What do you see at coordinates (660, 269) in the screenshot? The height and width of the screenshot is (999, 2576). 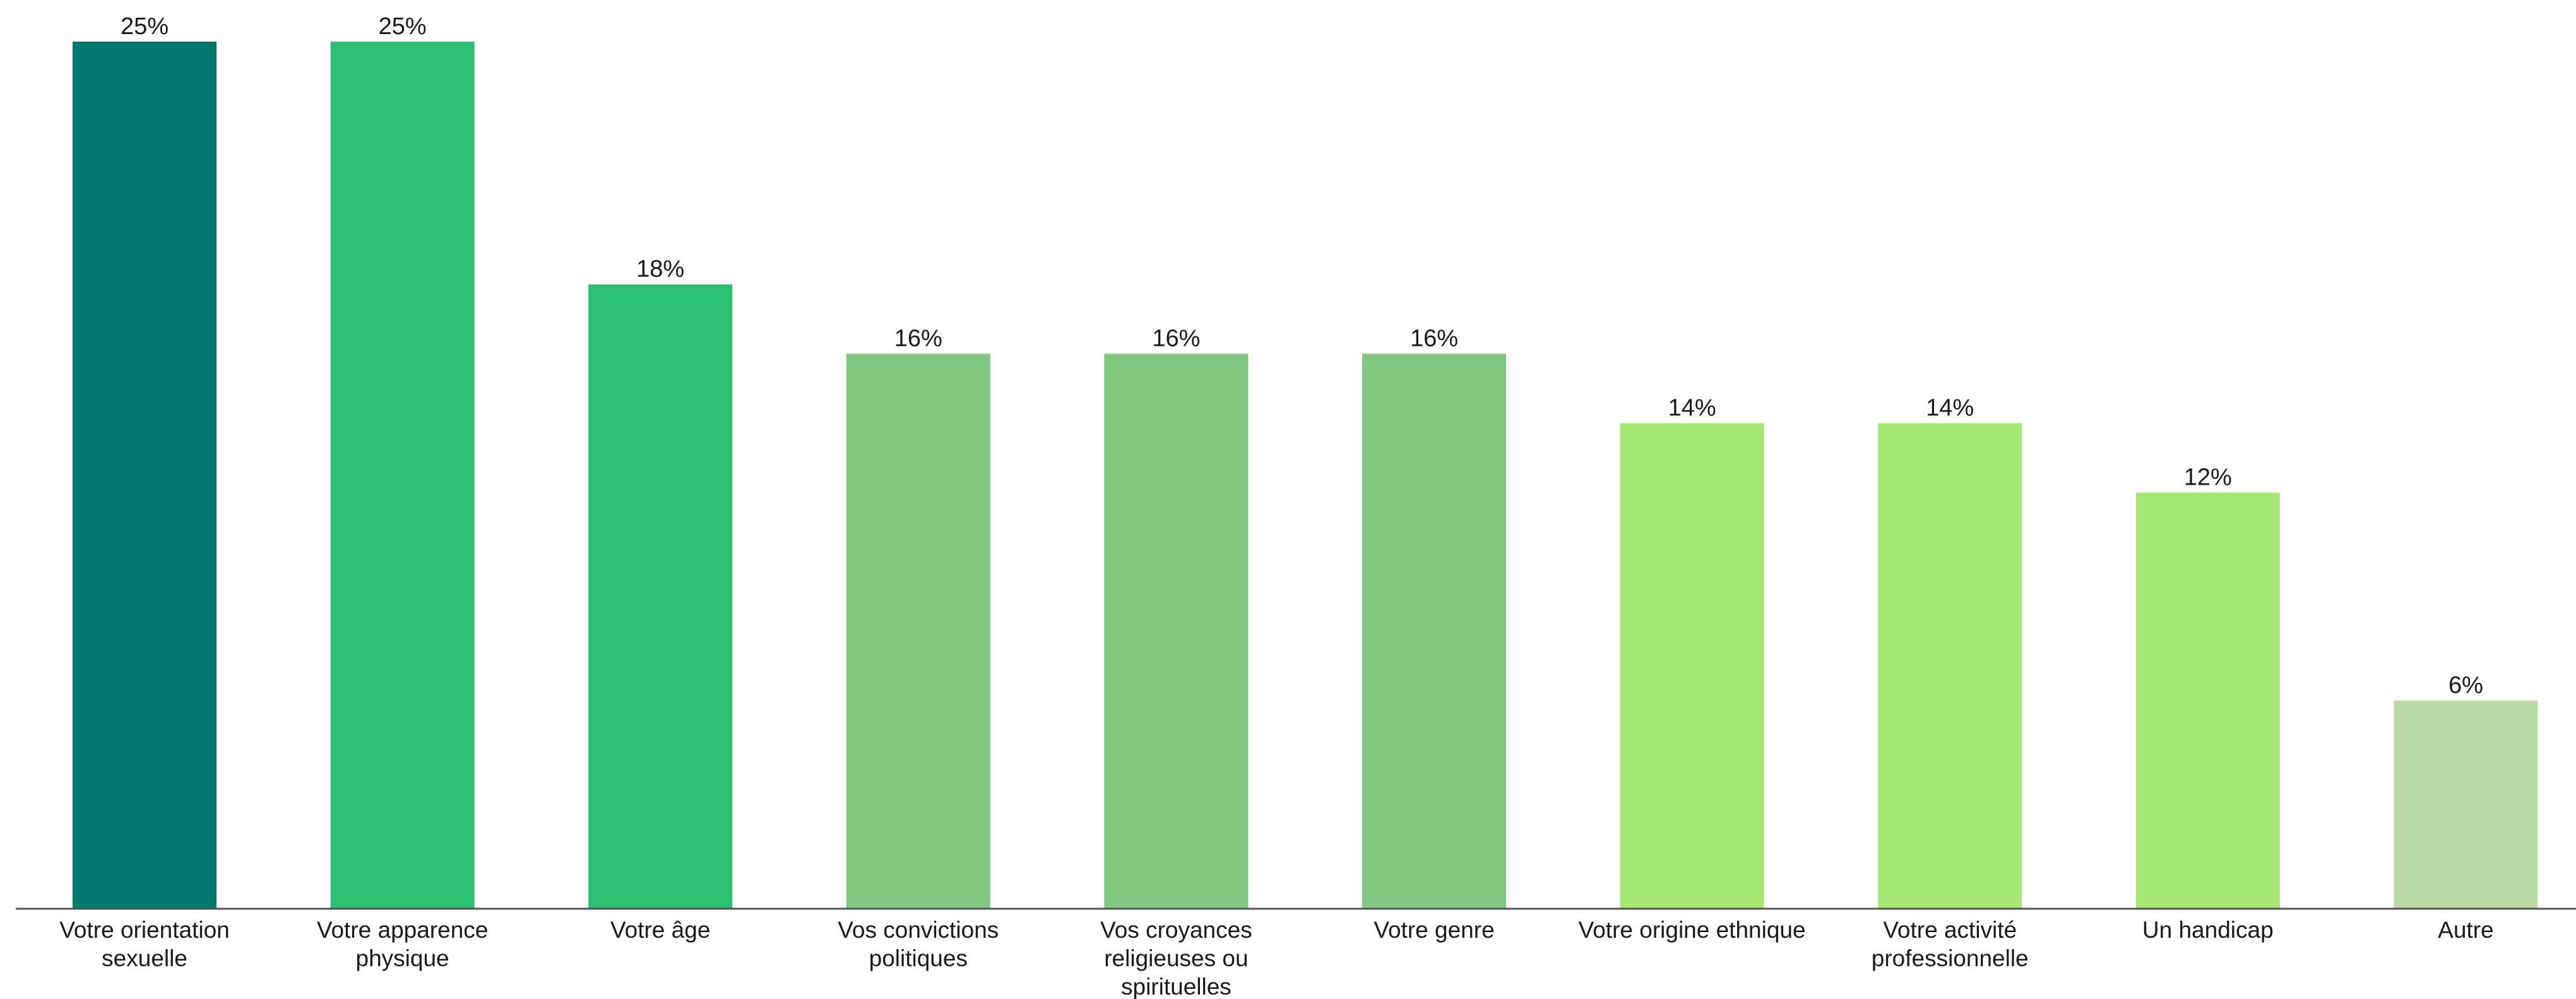 I see `bar-value-label: 18%` at bounding box center [660, 269].